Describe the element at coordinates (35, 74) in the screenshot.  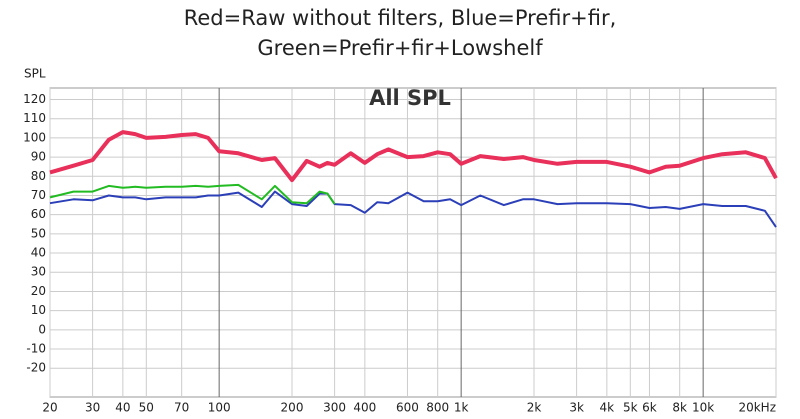
I see `y-axis-label: SPL` at that location.